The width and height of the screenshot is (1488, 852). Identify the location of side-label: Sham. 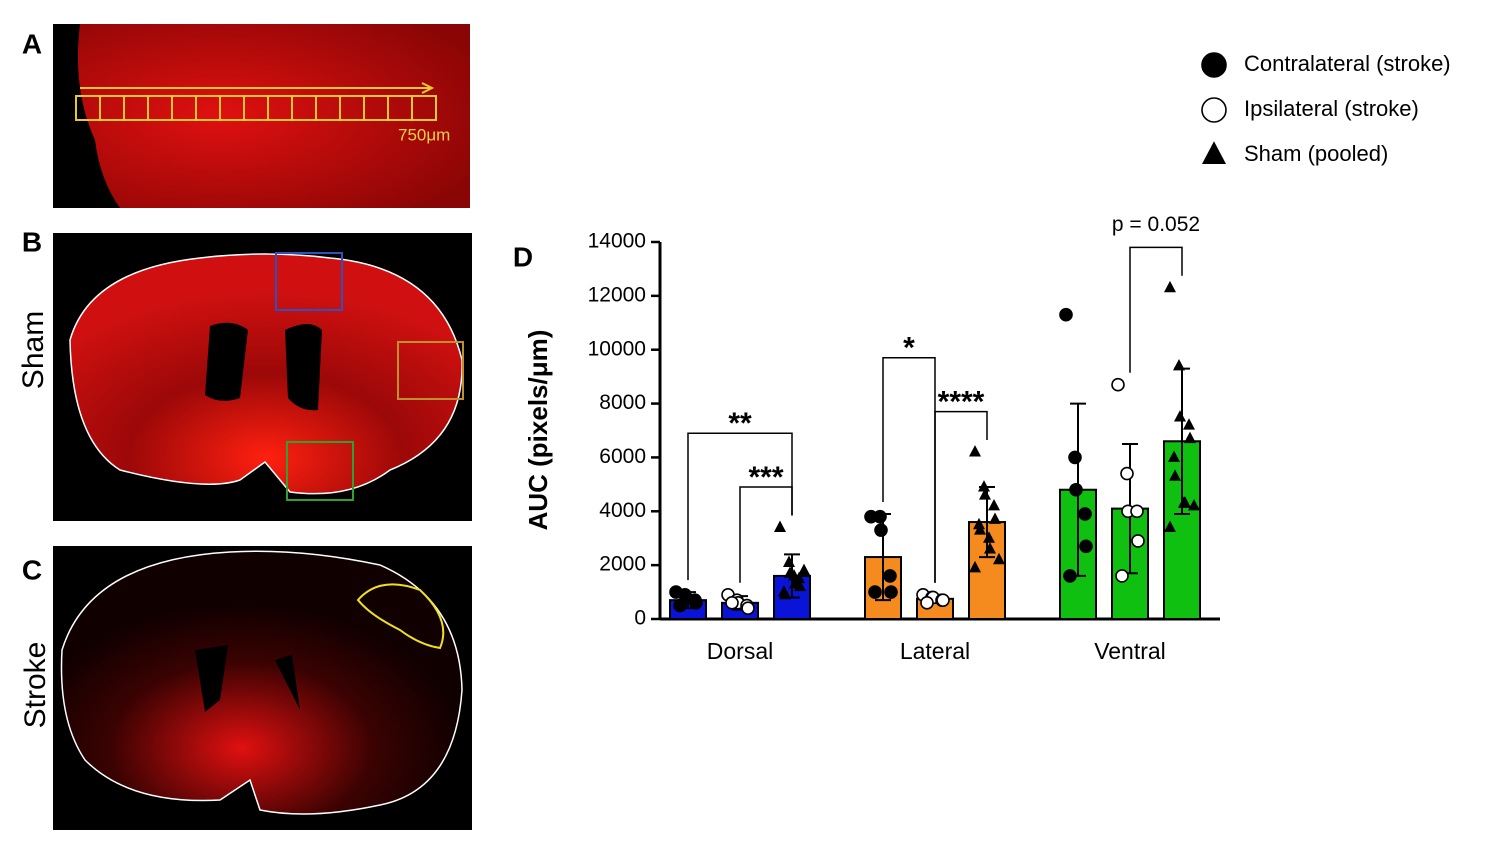
(33, 350).